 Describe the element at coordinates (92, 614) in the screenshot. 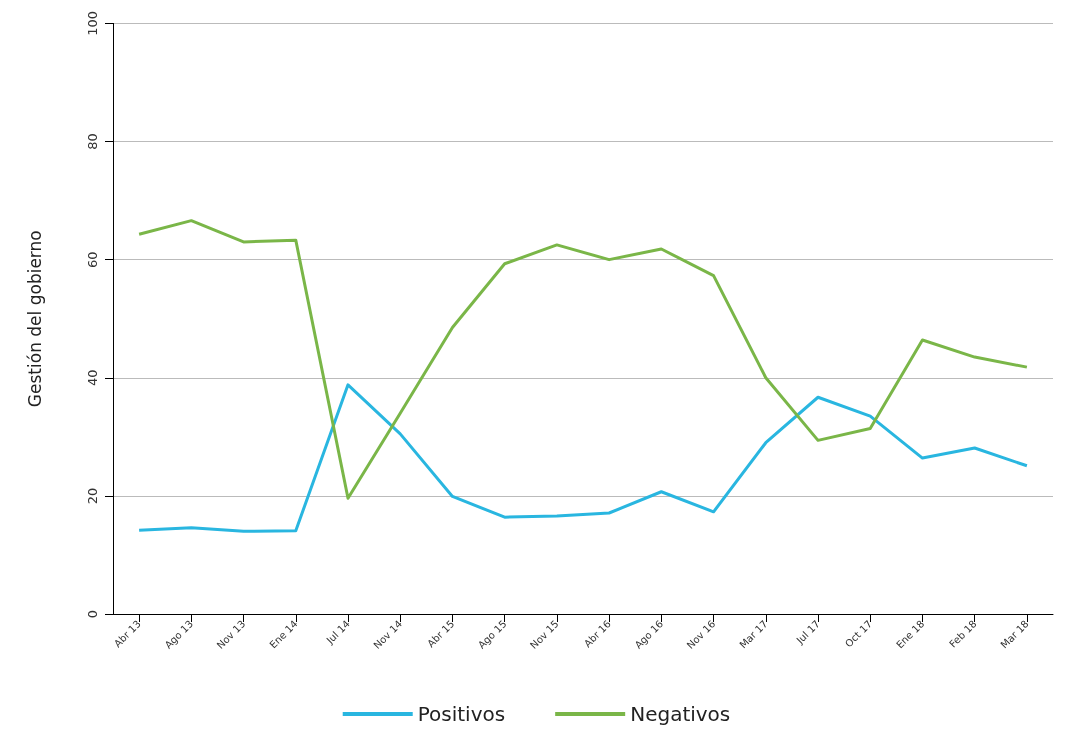

I see `y-tick-label: 0` at that location.